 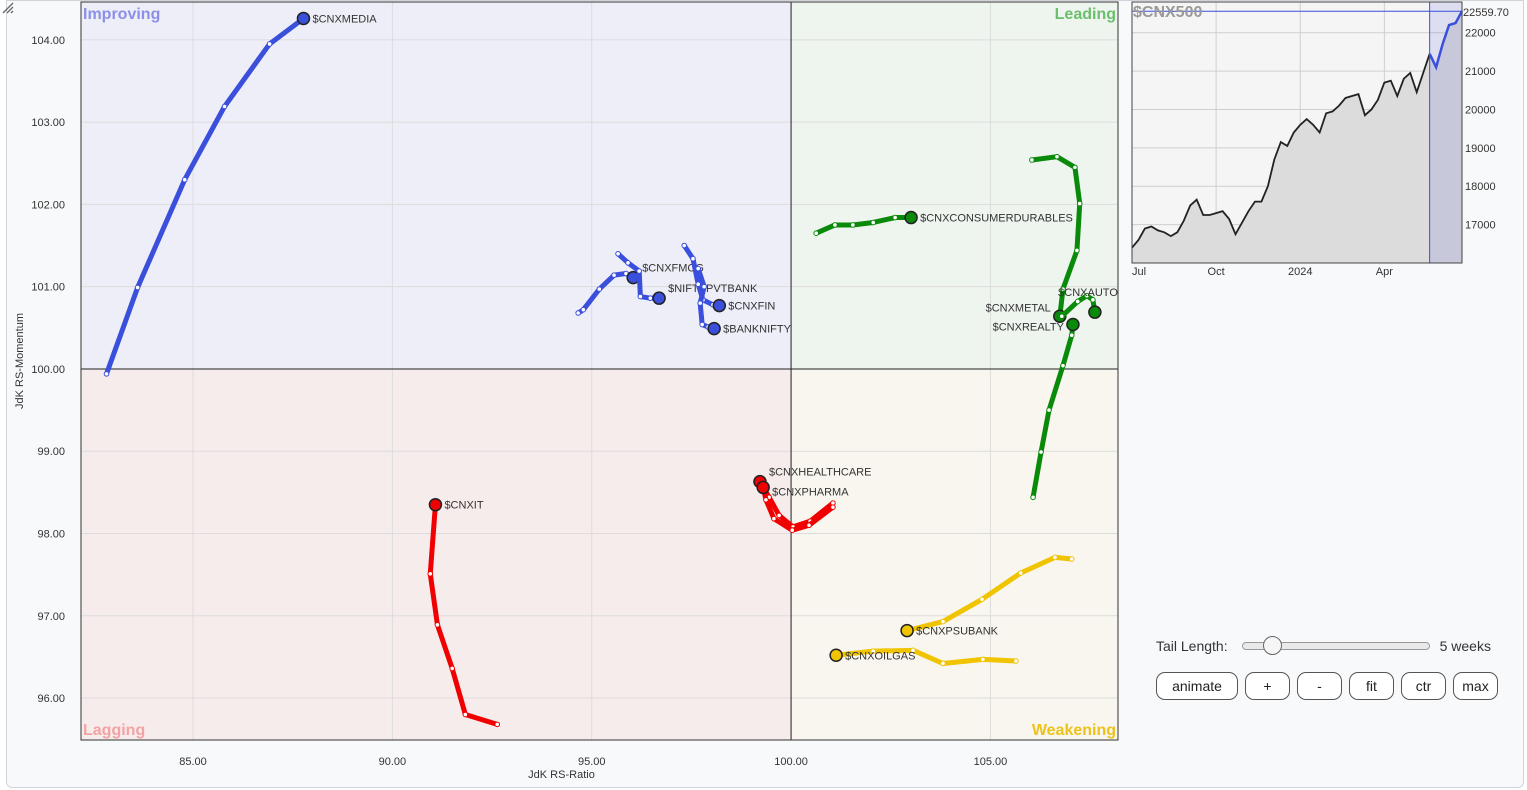 What do you see at coordinates (1272, 645) in the screenshot?
I see `tail-length-slider-thumb` at bounding box center [1272, 645].